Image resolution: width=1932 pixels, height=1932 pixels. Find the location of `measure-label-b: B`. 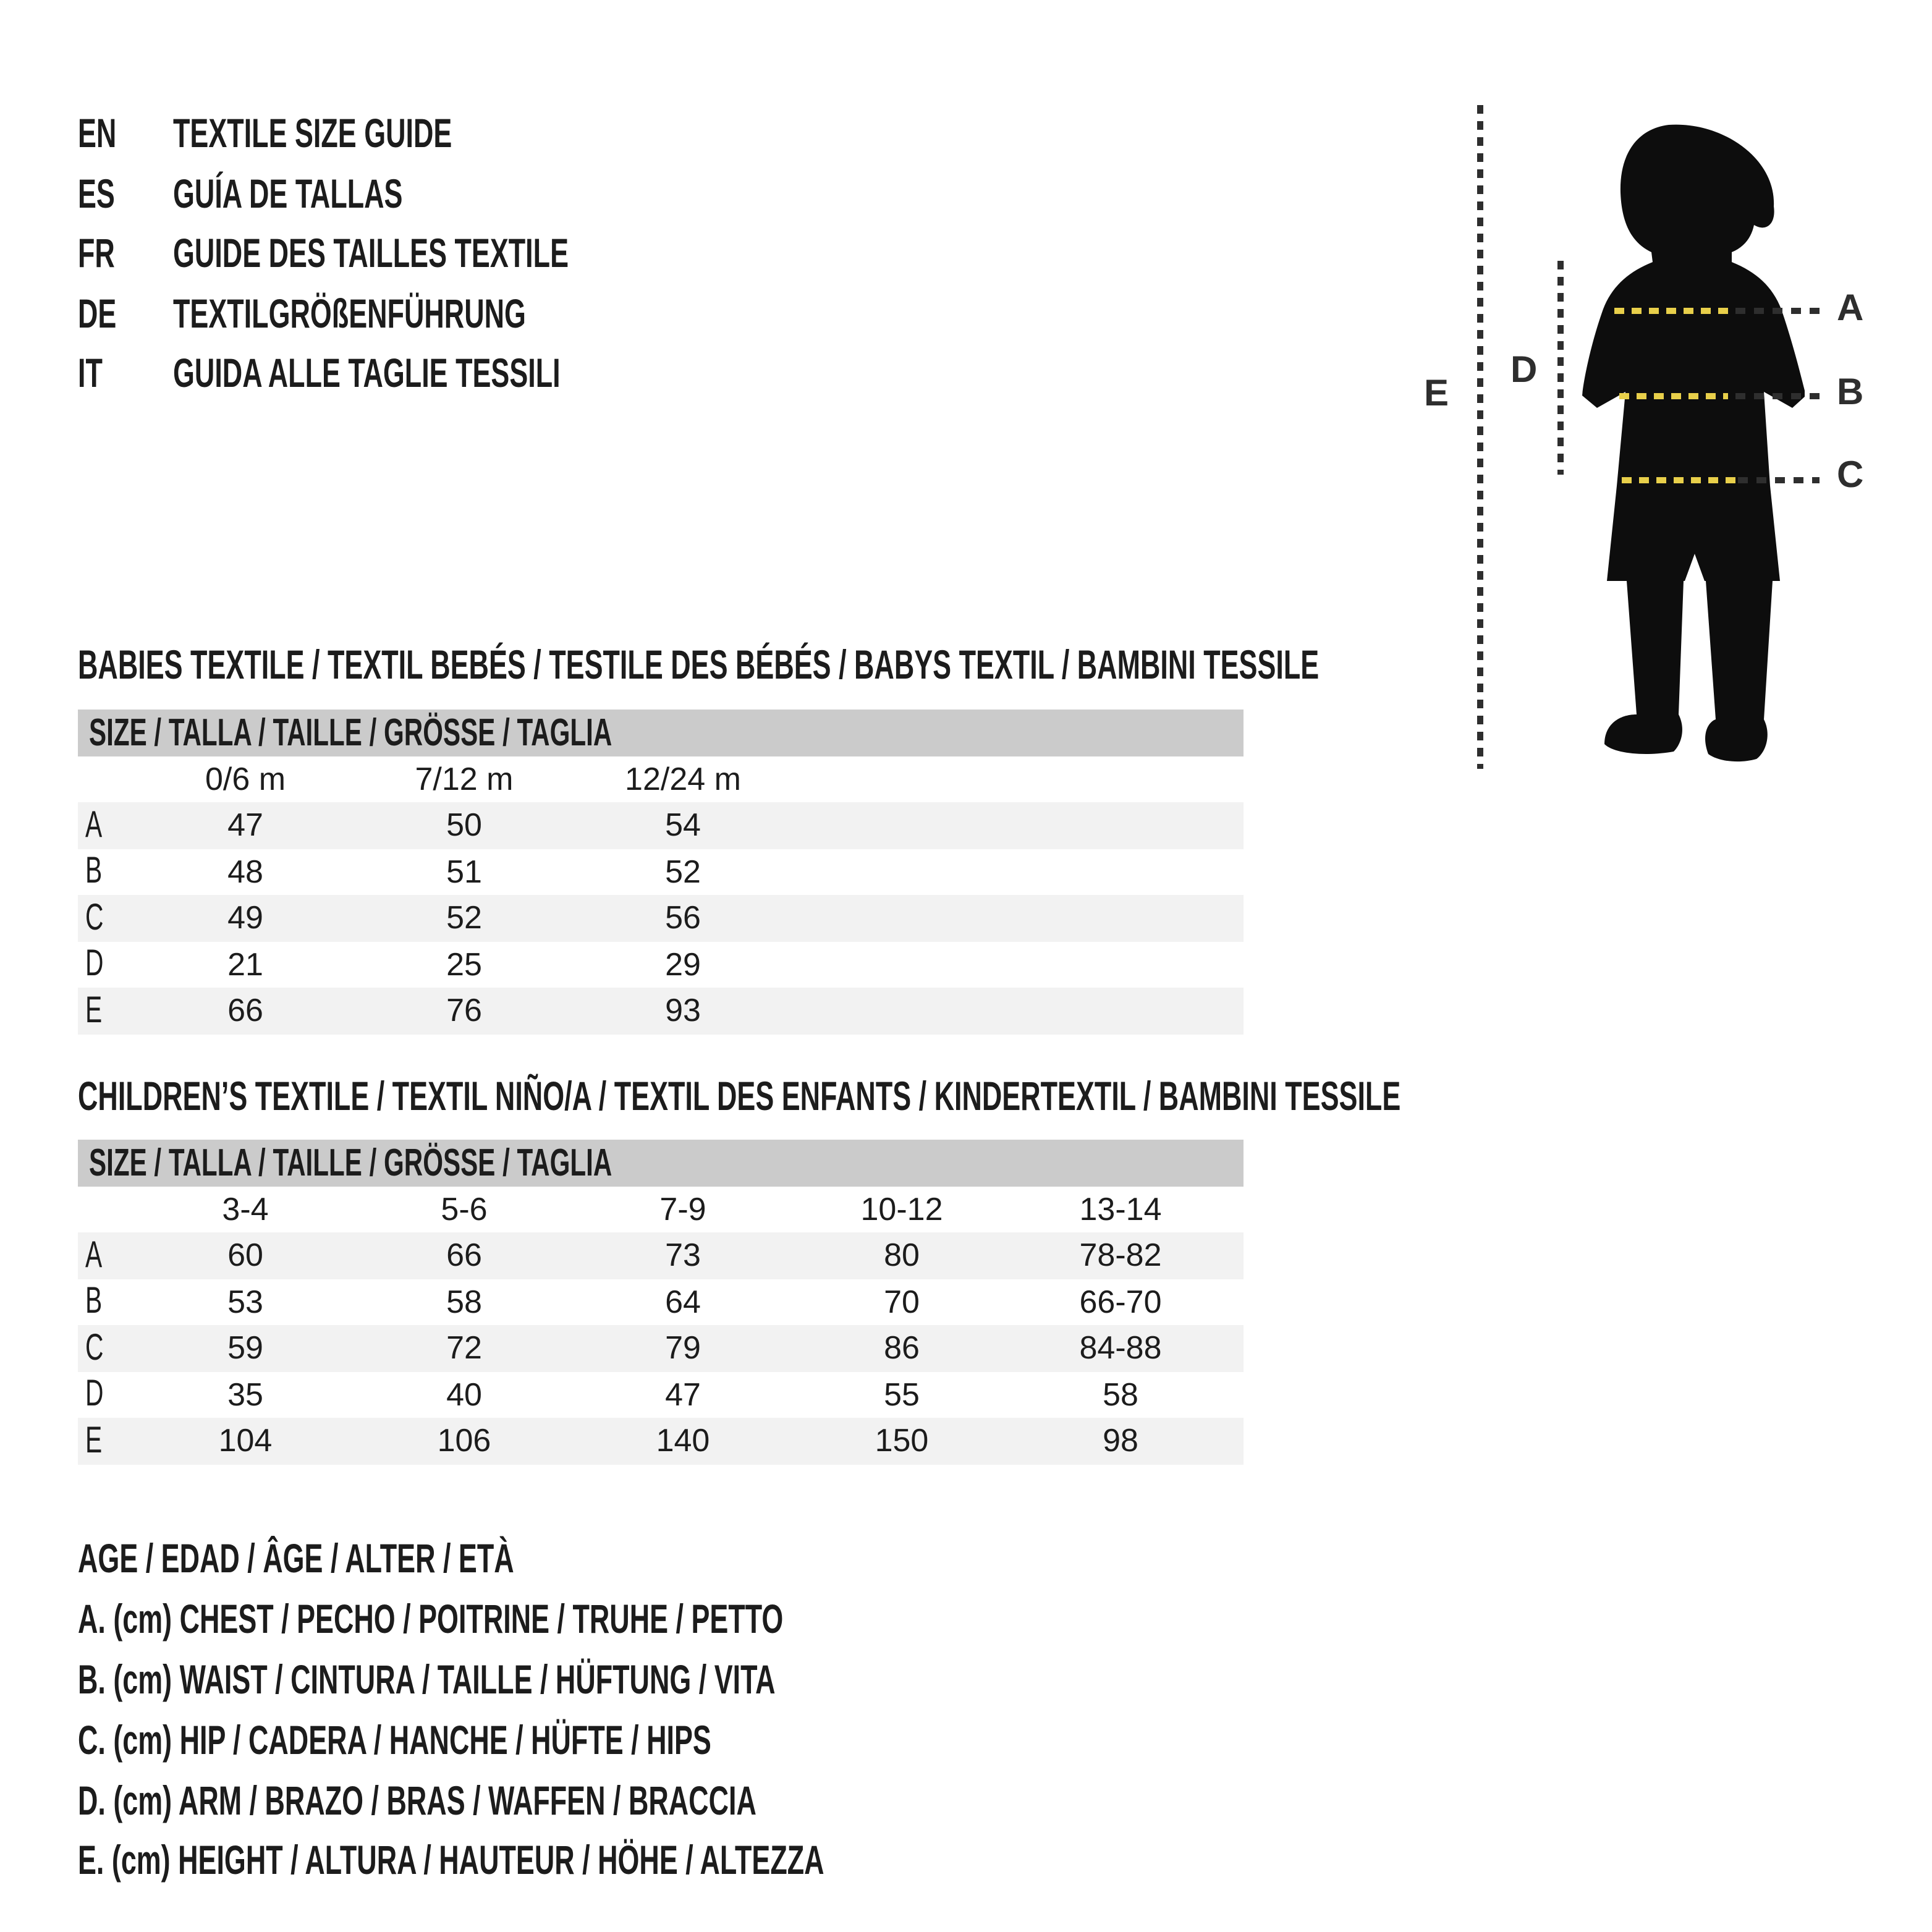

measure-label-b: B is located at coordinates (1850, 392).